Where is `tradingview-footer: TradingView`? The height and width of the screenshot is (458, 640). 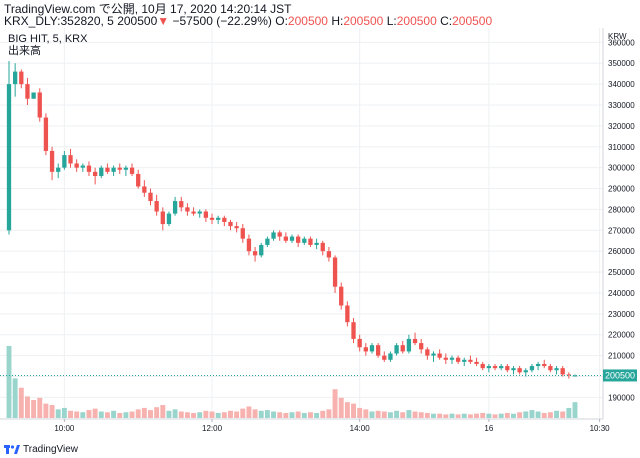 tradingview-footer: TradingView is located at coordinates (41, 449).